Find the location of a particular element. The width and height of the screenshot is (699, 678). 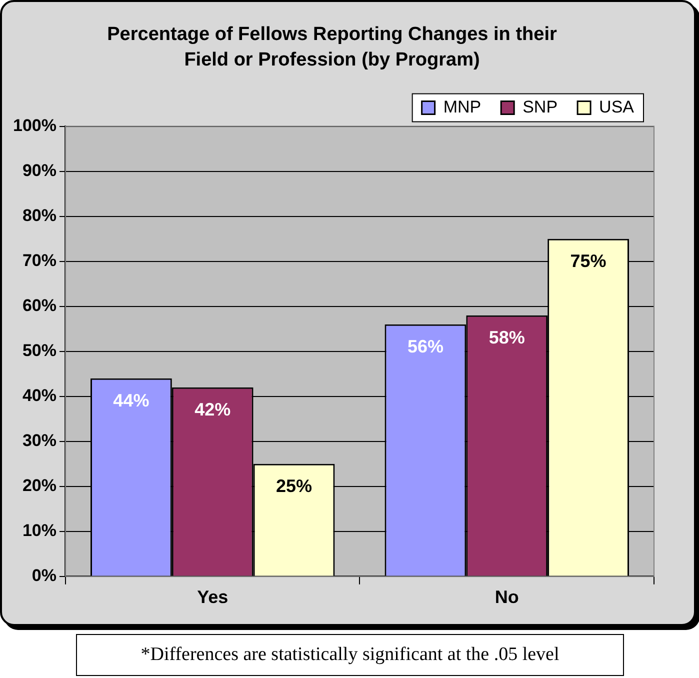

legend-label: MNP is located at coordinates (462, 106).